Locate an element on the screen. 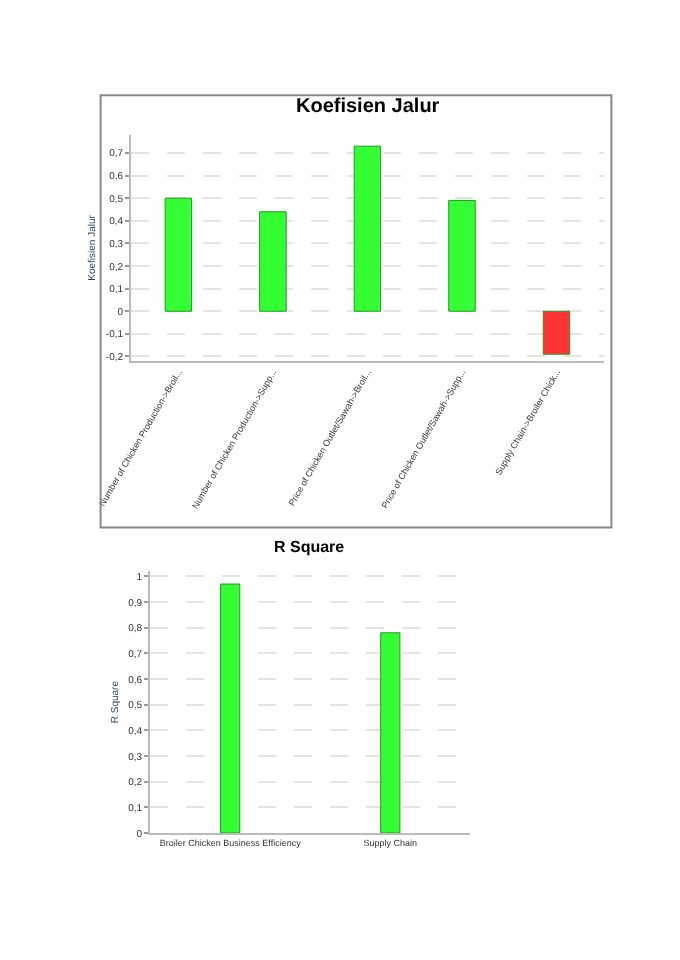 The image size is (680, 960). chart-title: R Square is located at coordinates (310, 547).